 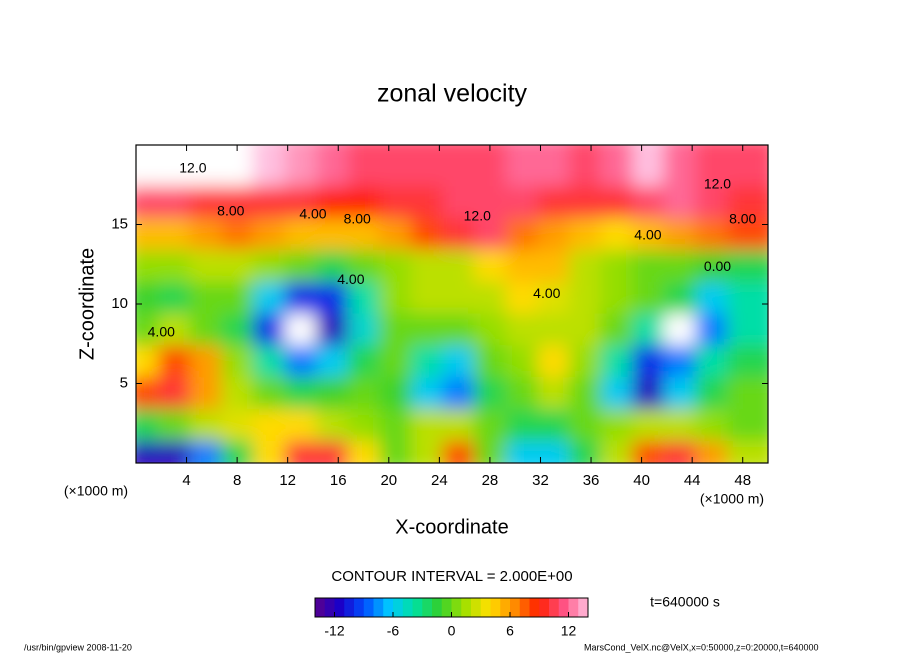 What do you see at coordinates (569, 631) in the screenshot?
I see `colorbar-tick-label: 12` at bounding box center [569, 631].